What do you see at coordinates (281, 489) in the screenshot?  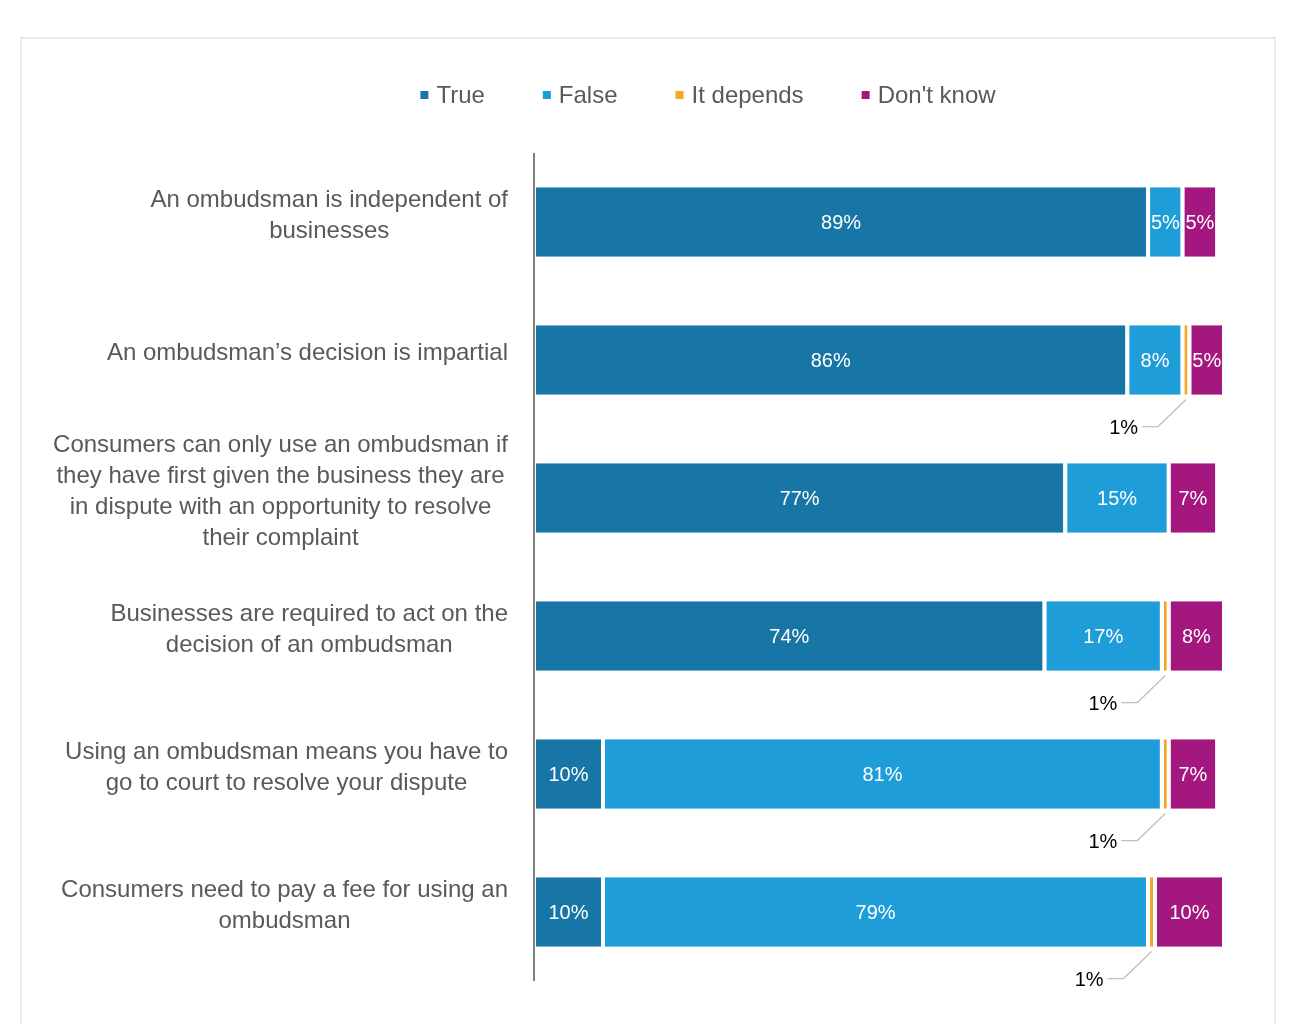 I see `y-tick-label: Consumers can only use an ombudsman if they have first given the business they are in dispute with an opportunity to resolve their complaint` at bounding box center [281, 489].